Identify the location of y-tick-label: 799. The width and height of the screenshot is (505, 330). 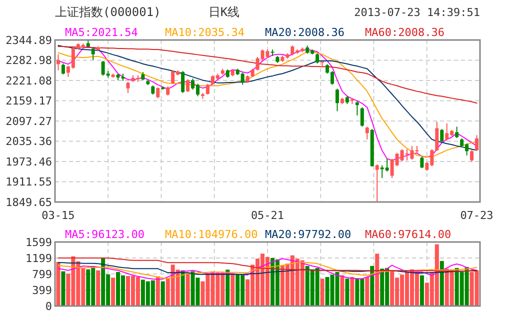
(42, 274).